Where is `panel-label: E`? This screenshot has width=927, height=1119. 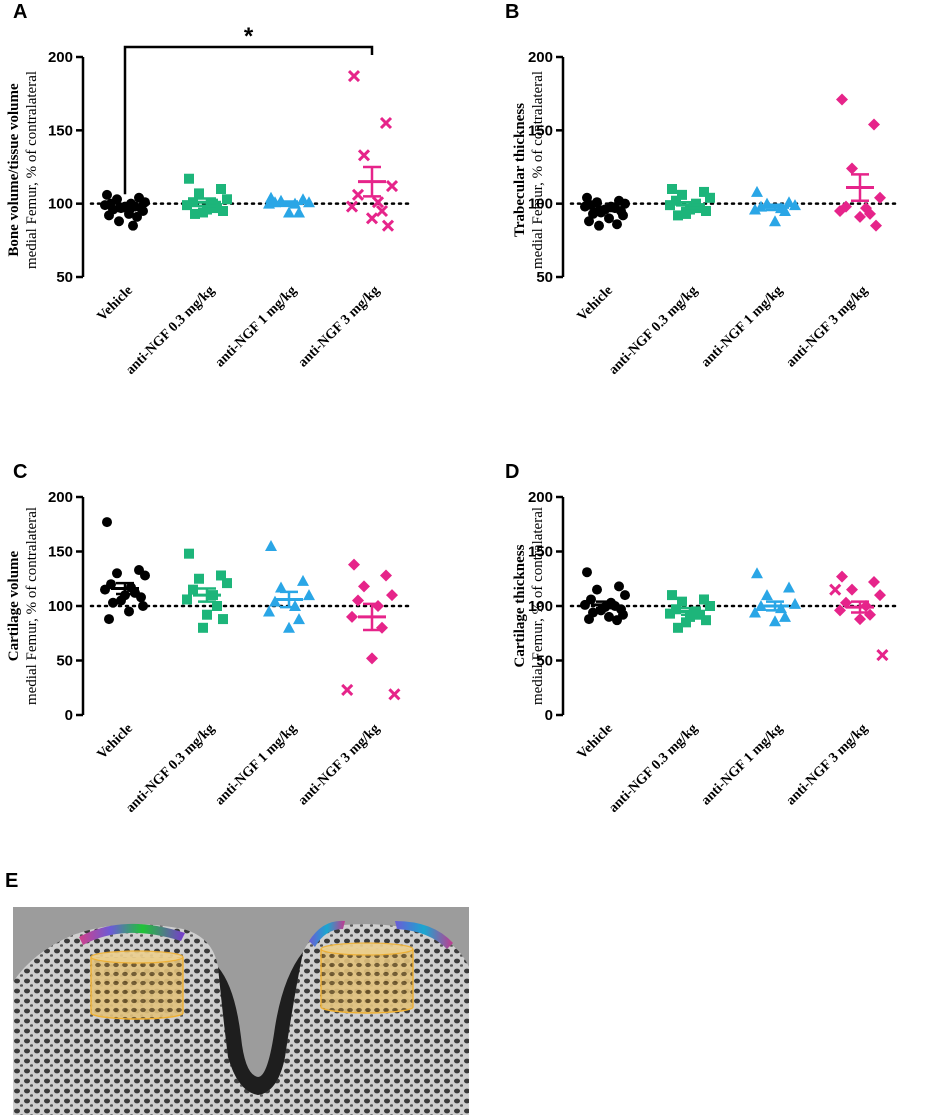 panel-label: E is located at coordinates (11, 881).